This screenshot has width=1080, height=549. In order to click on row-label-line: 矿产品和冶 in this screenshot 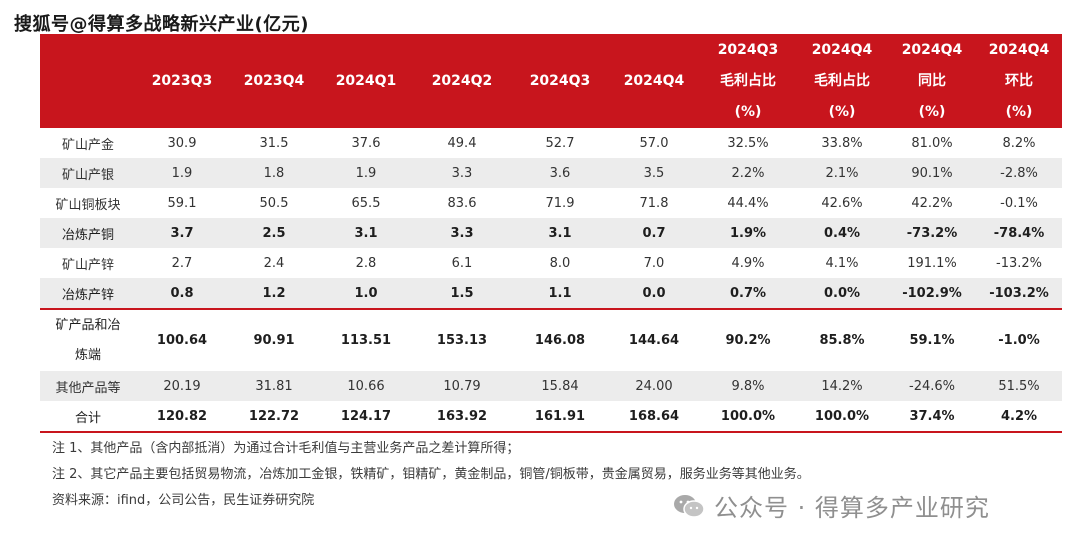, I will do `click(88, 325)`.